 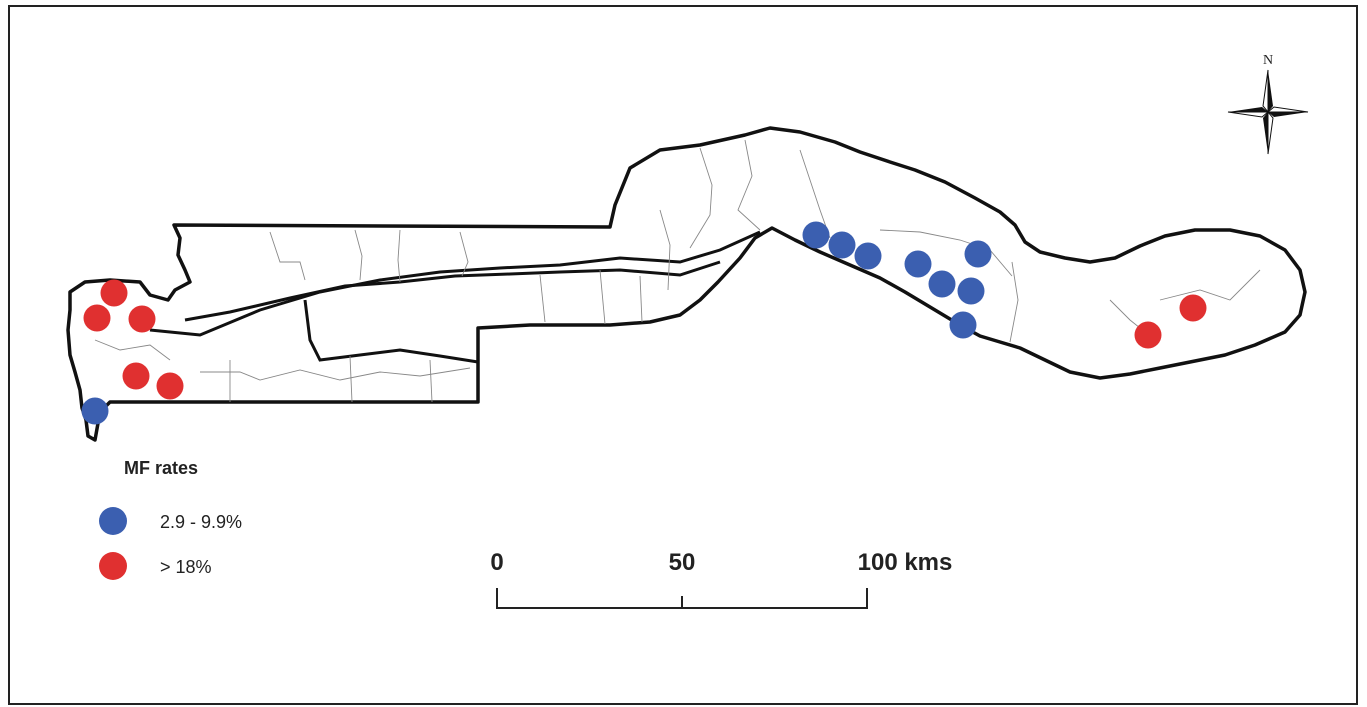 What do you see at coordinates (905, 562) in the screenshot?
I see `scale-tick-100: 100 kms` at bounding box center [905, 562].